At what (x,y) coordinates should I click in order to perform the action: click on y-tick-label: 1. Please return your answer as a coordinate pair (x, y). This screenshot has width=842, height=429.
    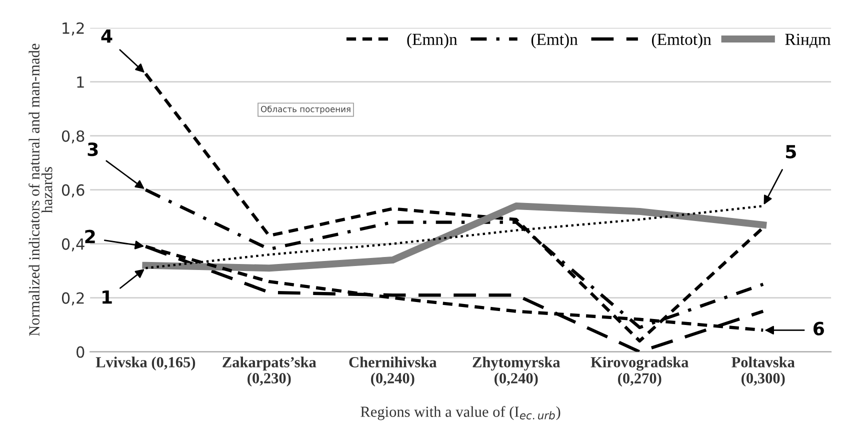
    Looking at the image, I should click on (80, 82).